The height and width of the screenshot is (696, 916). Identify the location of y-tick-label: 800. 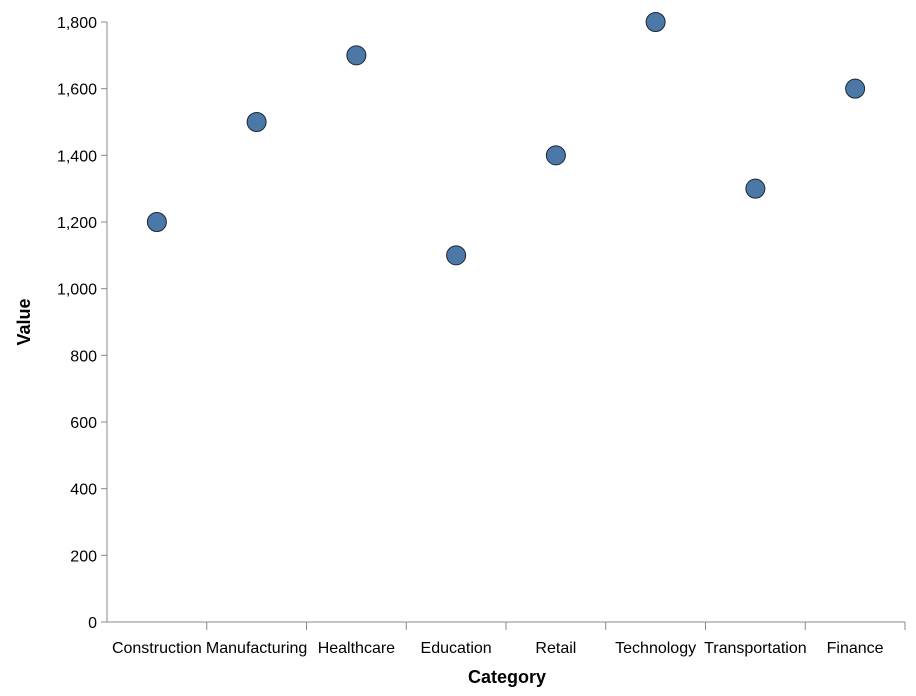
(83, 356).